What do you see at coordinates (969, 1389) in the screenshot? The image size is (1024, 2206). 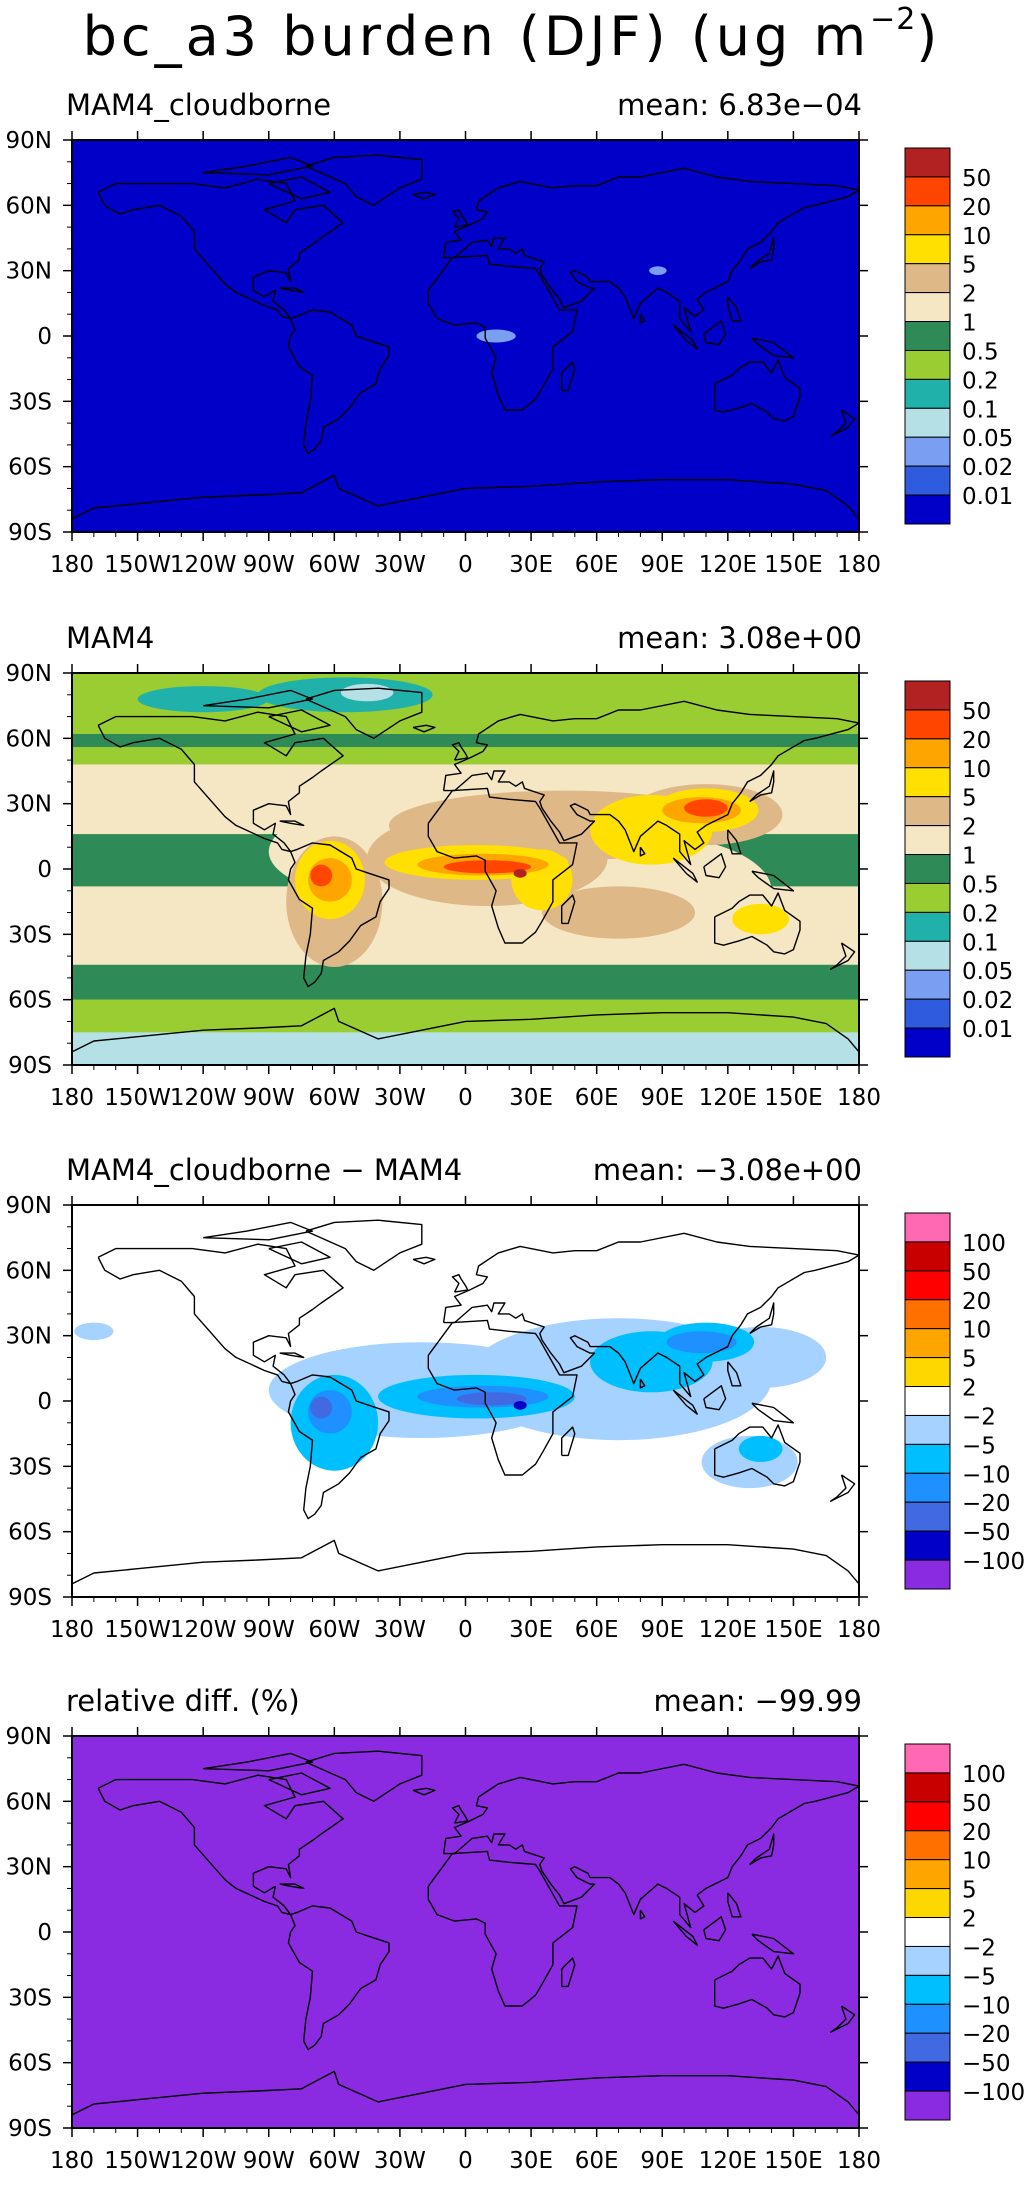 I see `legend-label: 2` at bounding box center [969, 1389].